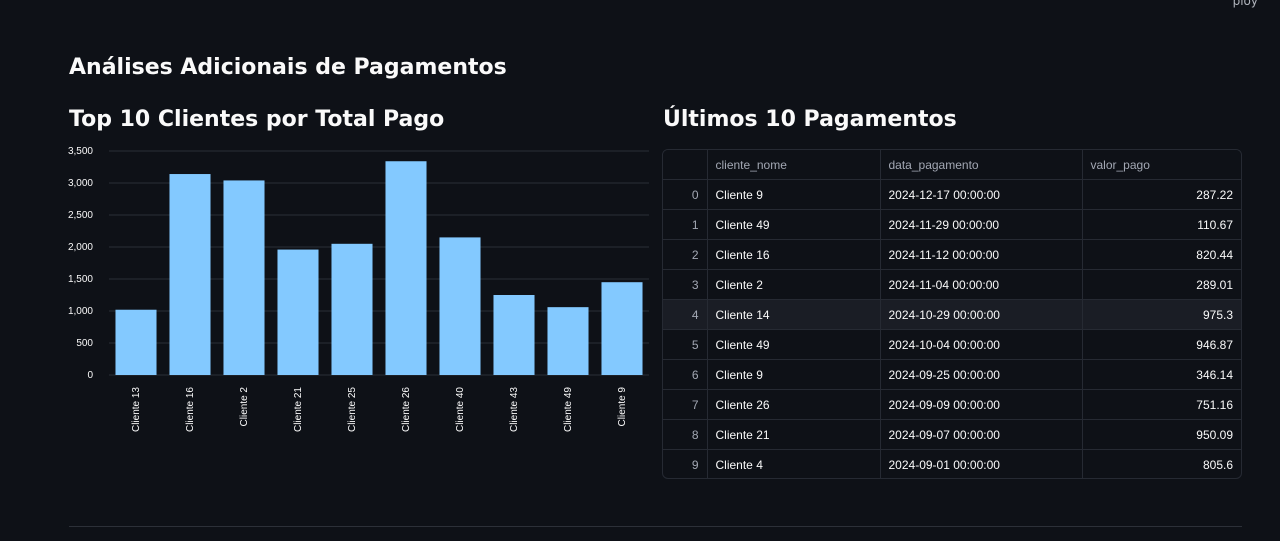 This screenshot has height=541, width=1280. I want to click on x-tick-label: Cliente 43, so click(514, 409).